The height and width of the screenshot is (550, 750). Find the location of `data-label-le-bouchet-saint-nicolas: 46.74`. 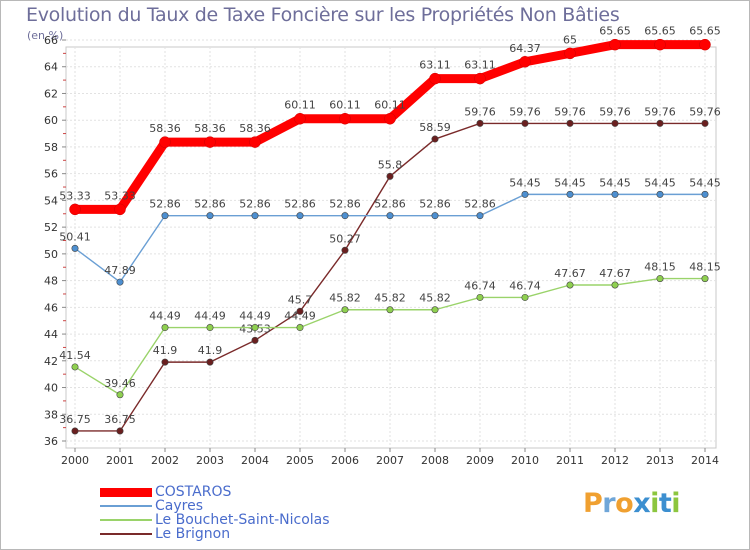

data-label-le-bouchet-saint-nicolas: 46.74 is located at coordinates (480, 285).